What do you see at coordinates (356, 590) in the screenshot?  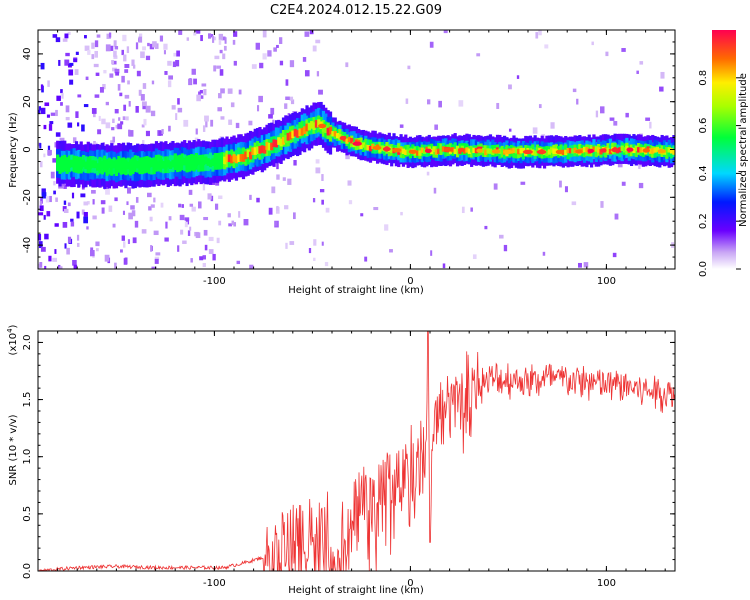 I see `snr-x-axis-label: Height of straight line (km)` at bounding box center [356, 590].